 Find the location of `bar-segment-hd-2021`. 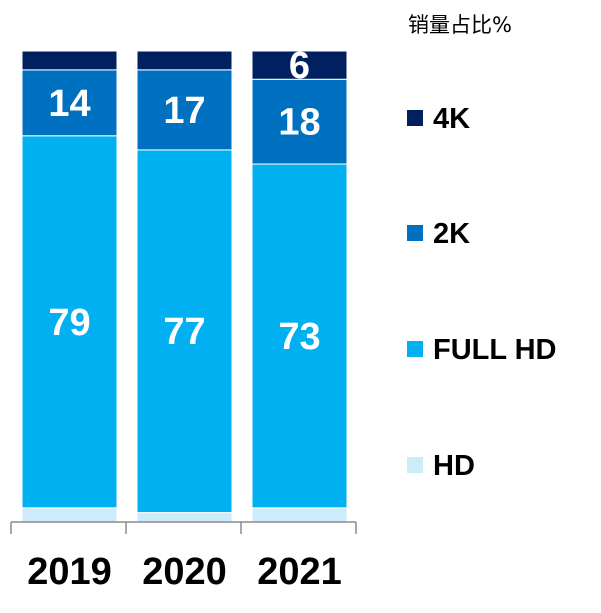

bar-segment-hd-2021 is located at coordinates (299, 515).